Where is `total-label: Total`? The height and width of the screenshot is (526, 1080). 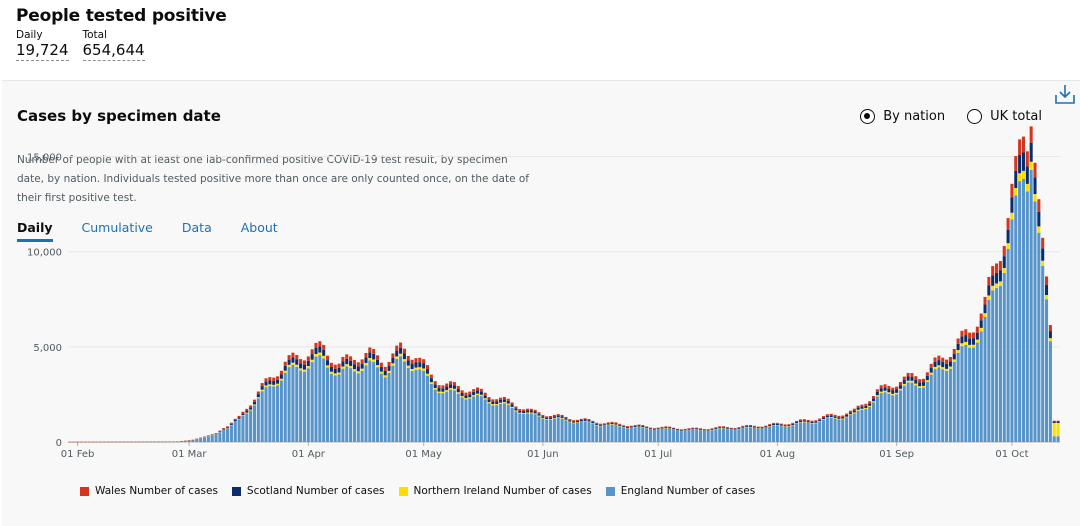 total-label: Total is located at coordinates (114, 35).